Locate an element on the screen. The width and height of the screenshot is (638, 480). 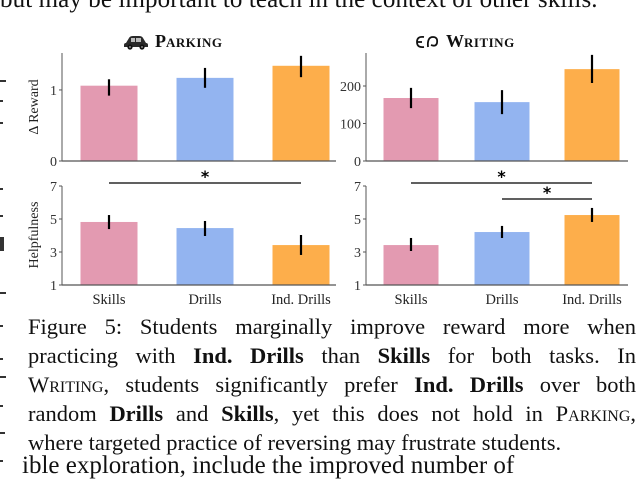
writing-icon is located at coordinates (427, 41).